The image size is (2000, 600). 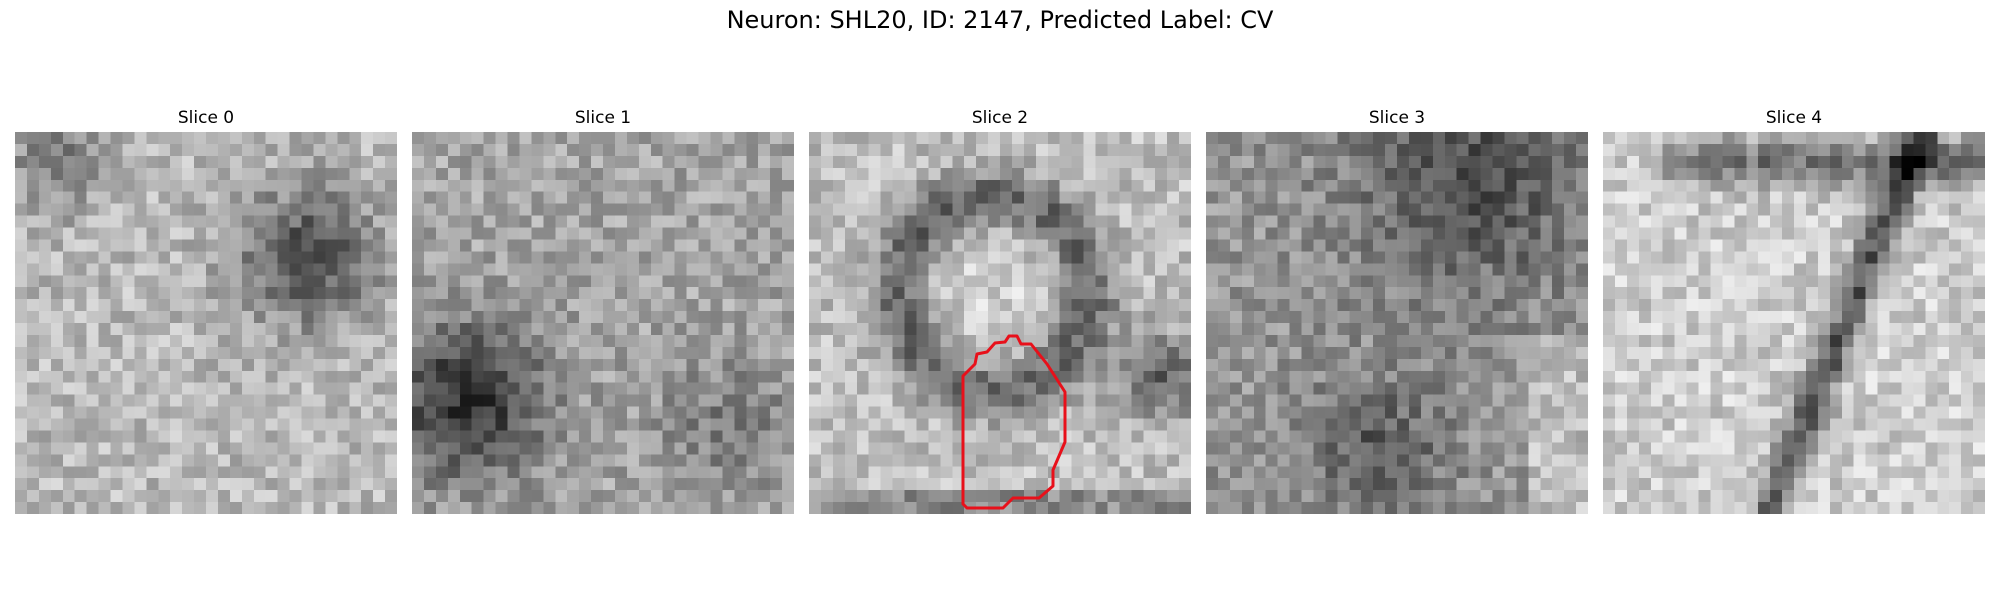 I want to click on slice-4-image, so click(x=1794, y=323).